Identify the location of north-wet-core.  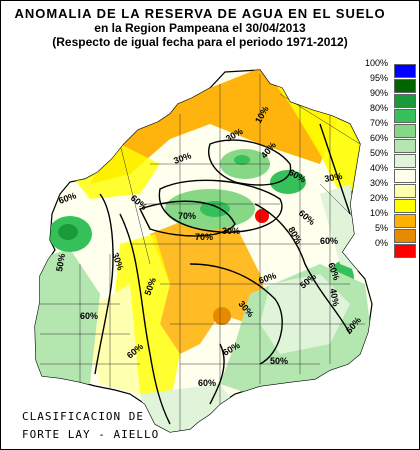
(242, 160).